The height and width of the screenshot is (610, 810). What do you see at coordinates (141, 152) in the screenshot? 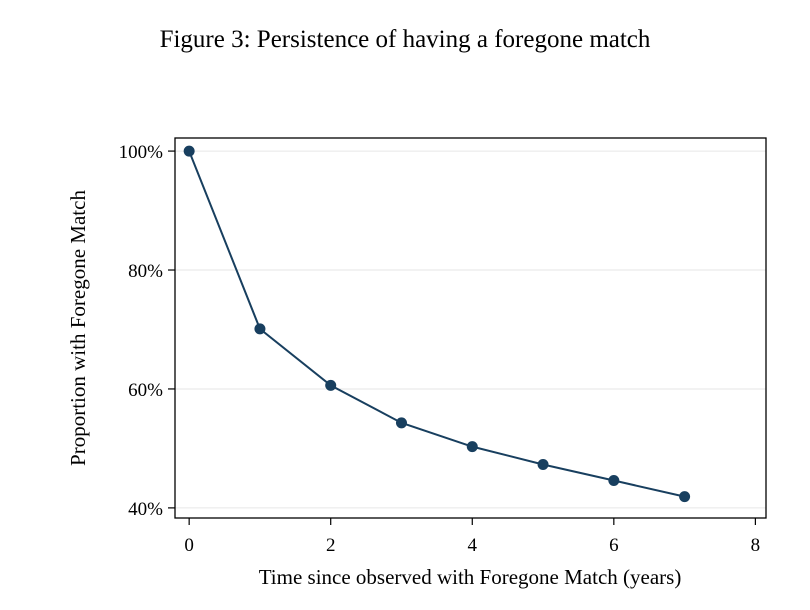
I see `y-tick-label-3: 100%` at bounding box center [141, 152].